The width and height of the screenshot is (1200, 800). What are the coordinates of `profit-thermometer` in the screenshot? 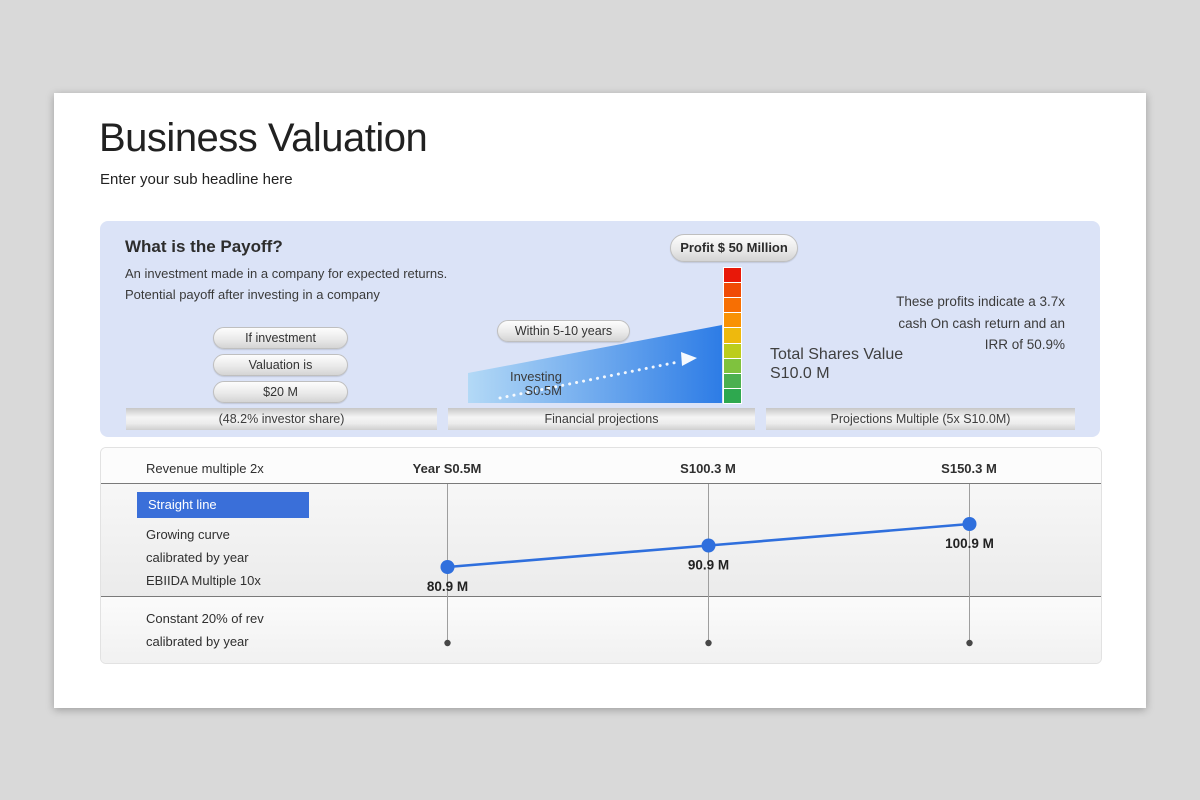 It's located at (732, 335).